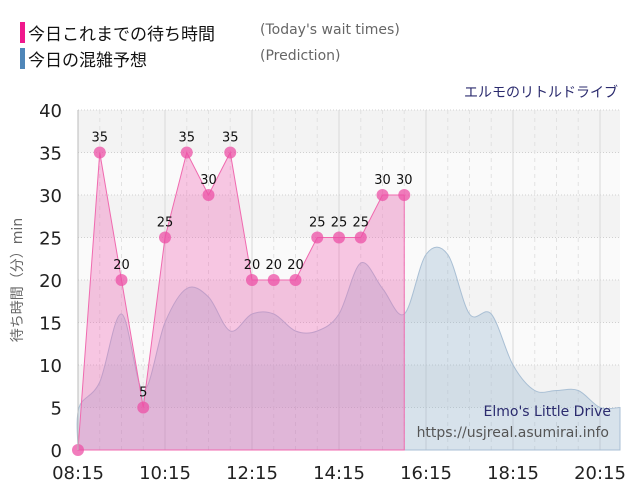 The height and width of the screenshot is (500, 640). What do you see at coordinates (22, 32) in the screenshot?
I see `today-swatch` at bounding box center [22, 32].